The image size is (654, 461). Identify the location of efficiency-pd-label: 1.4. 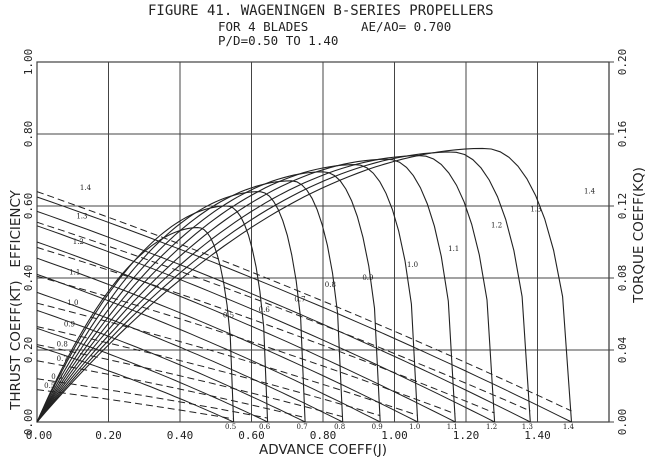
(590, 191).